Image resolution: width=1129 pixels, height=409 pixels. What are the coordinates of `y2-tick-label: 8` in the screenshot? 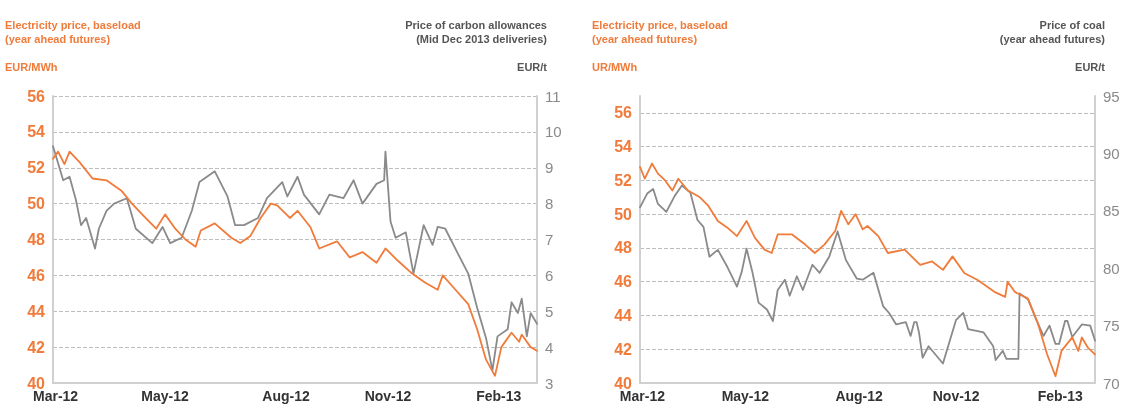 It's located at (549, 204).